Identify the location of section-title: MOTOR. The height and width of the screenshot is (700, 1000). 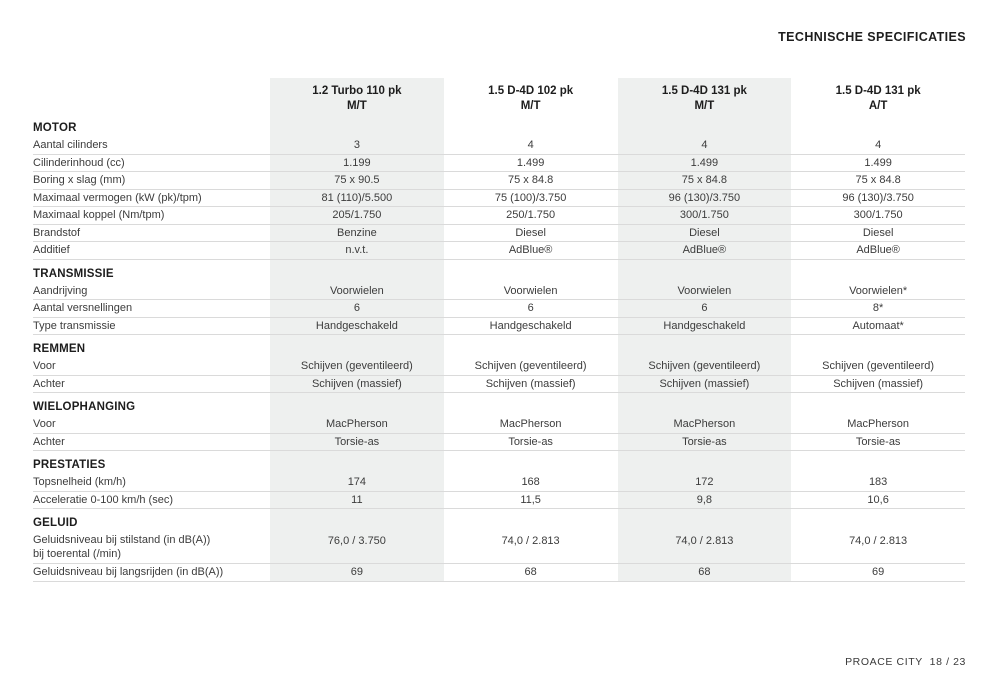
(55, 128).